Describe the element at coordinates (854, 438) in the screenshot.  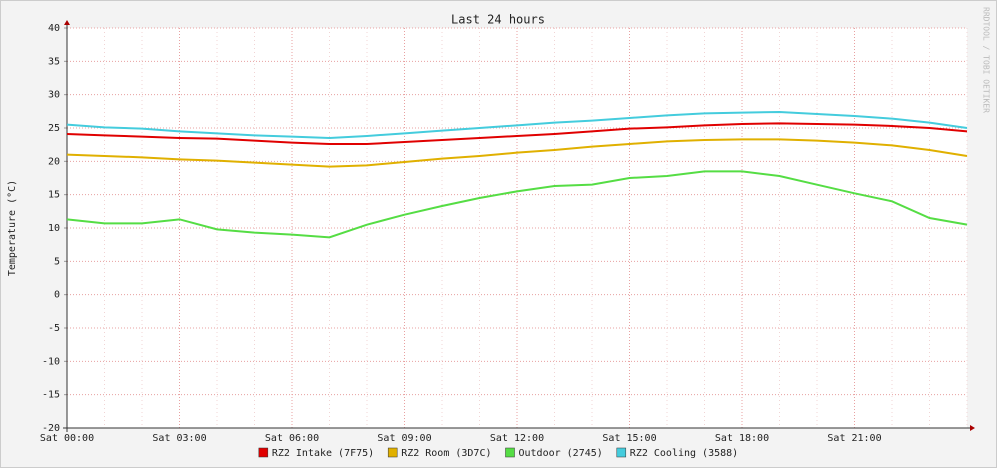
I see `x-tick-label: Sat 21:00` at that location.